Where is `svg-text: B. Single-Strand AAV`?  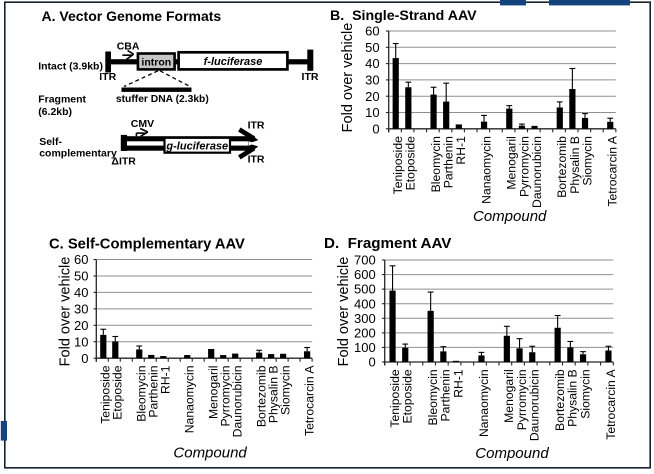 svg-text: B. Single-Strand AAV is located at coordinates (403, 16).